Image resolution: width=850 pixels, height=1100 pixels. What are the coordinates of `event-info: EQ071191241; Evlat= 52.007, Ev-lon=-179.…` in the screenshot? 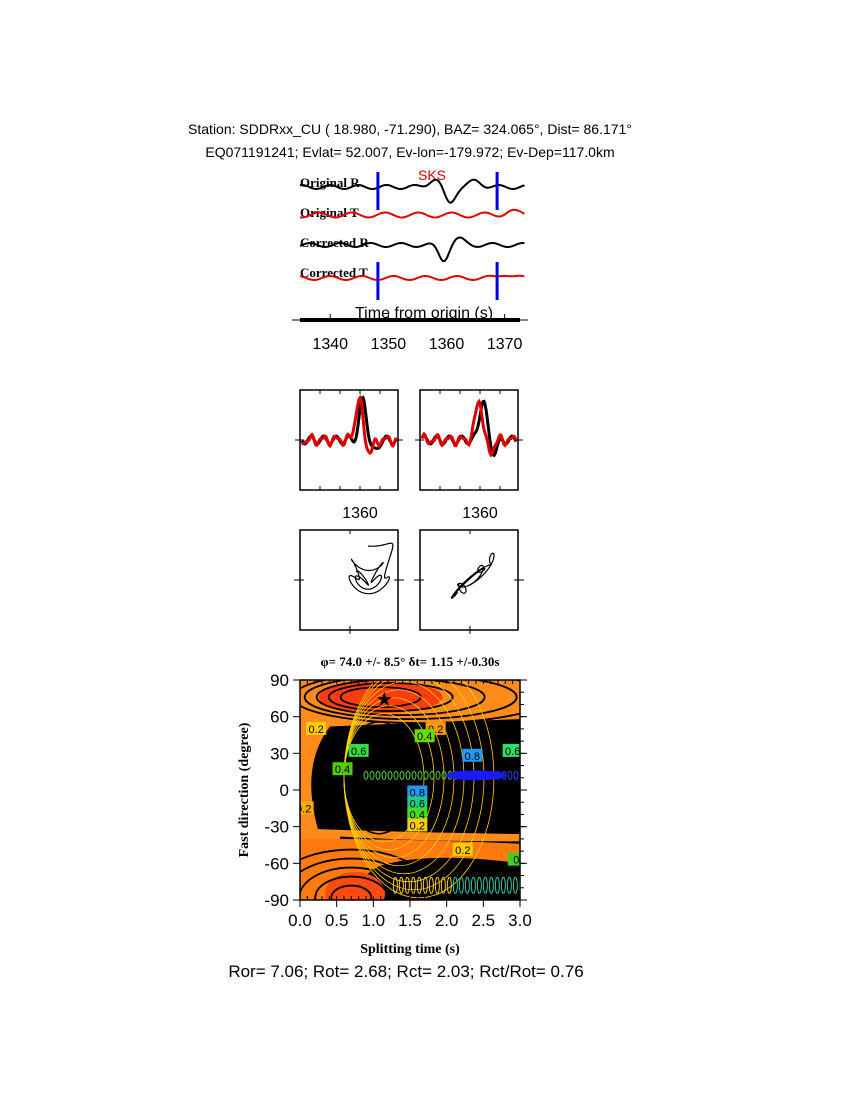 It's located at (410, 152).